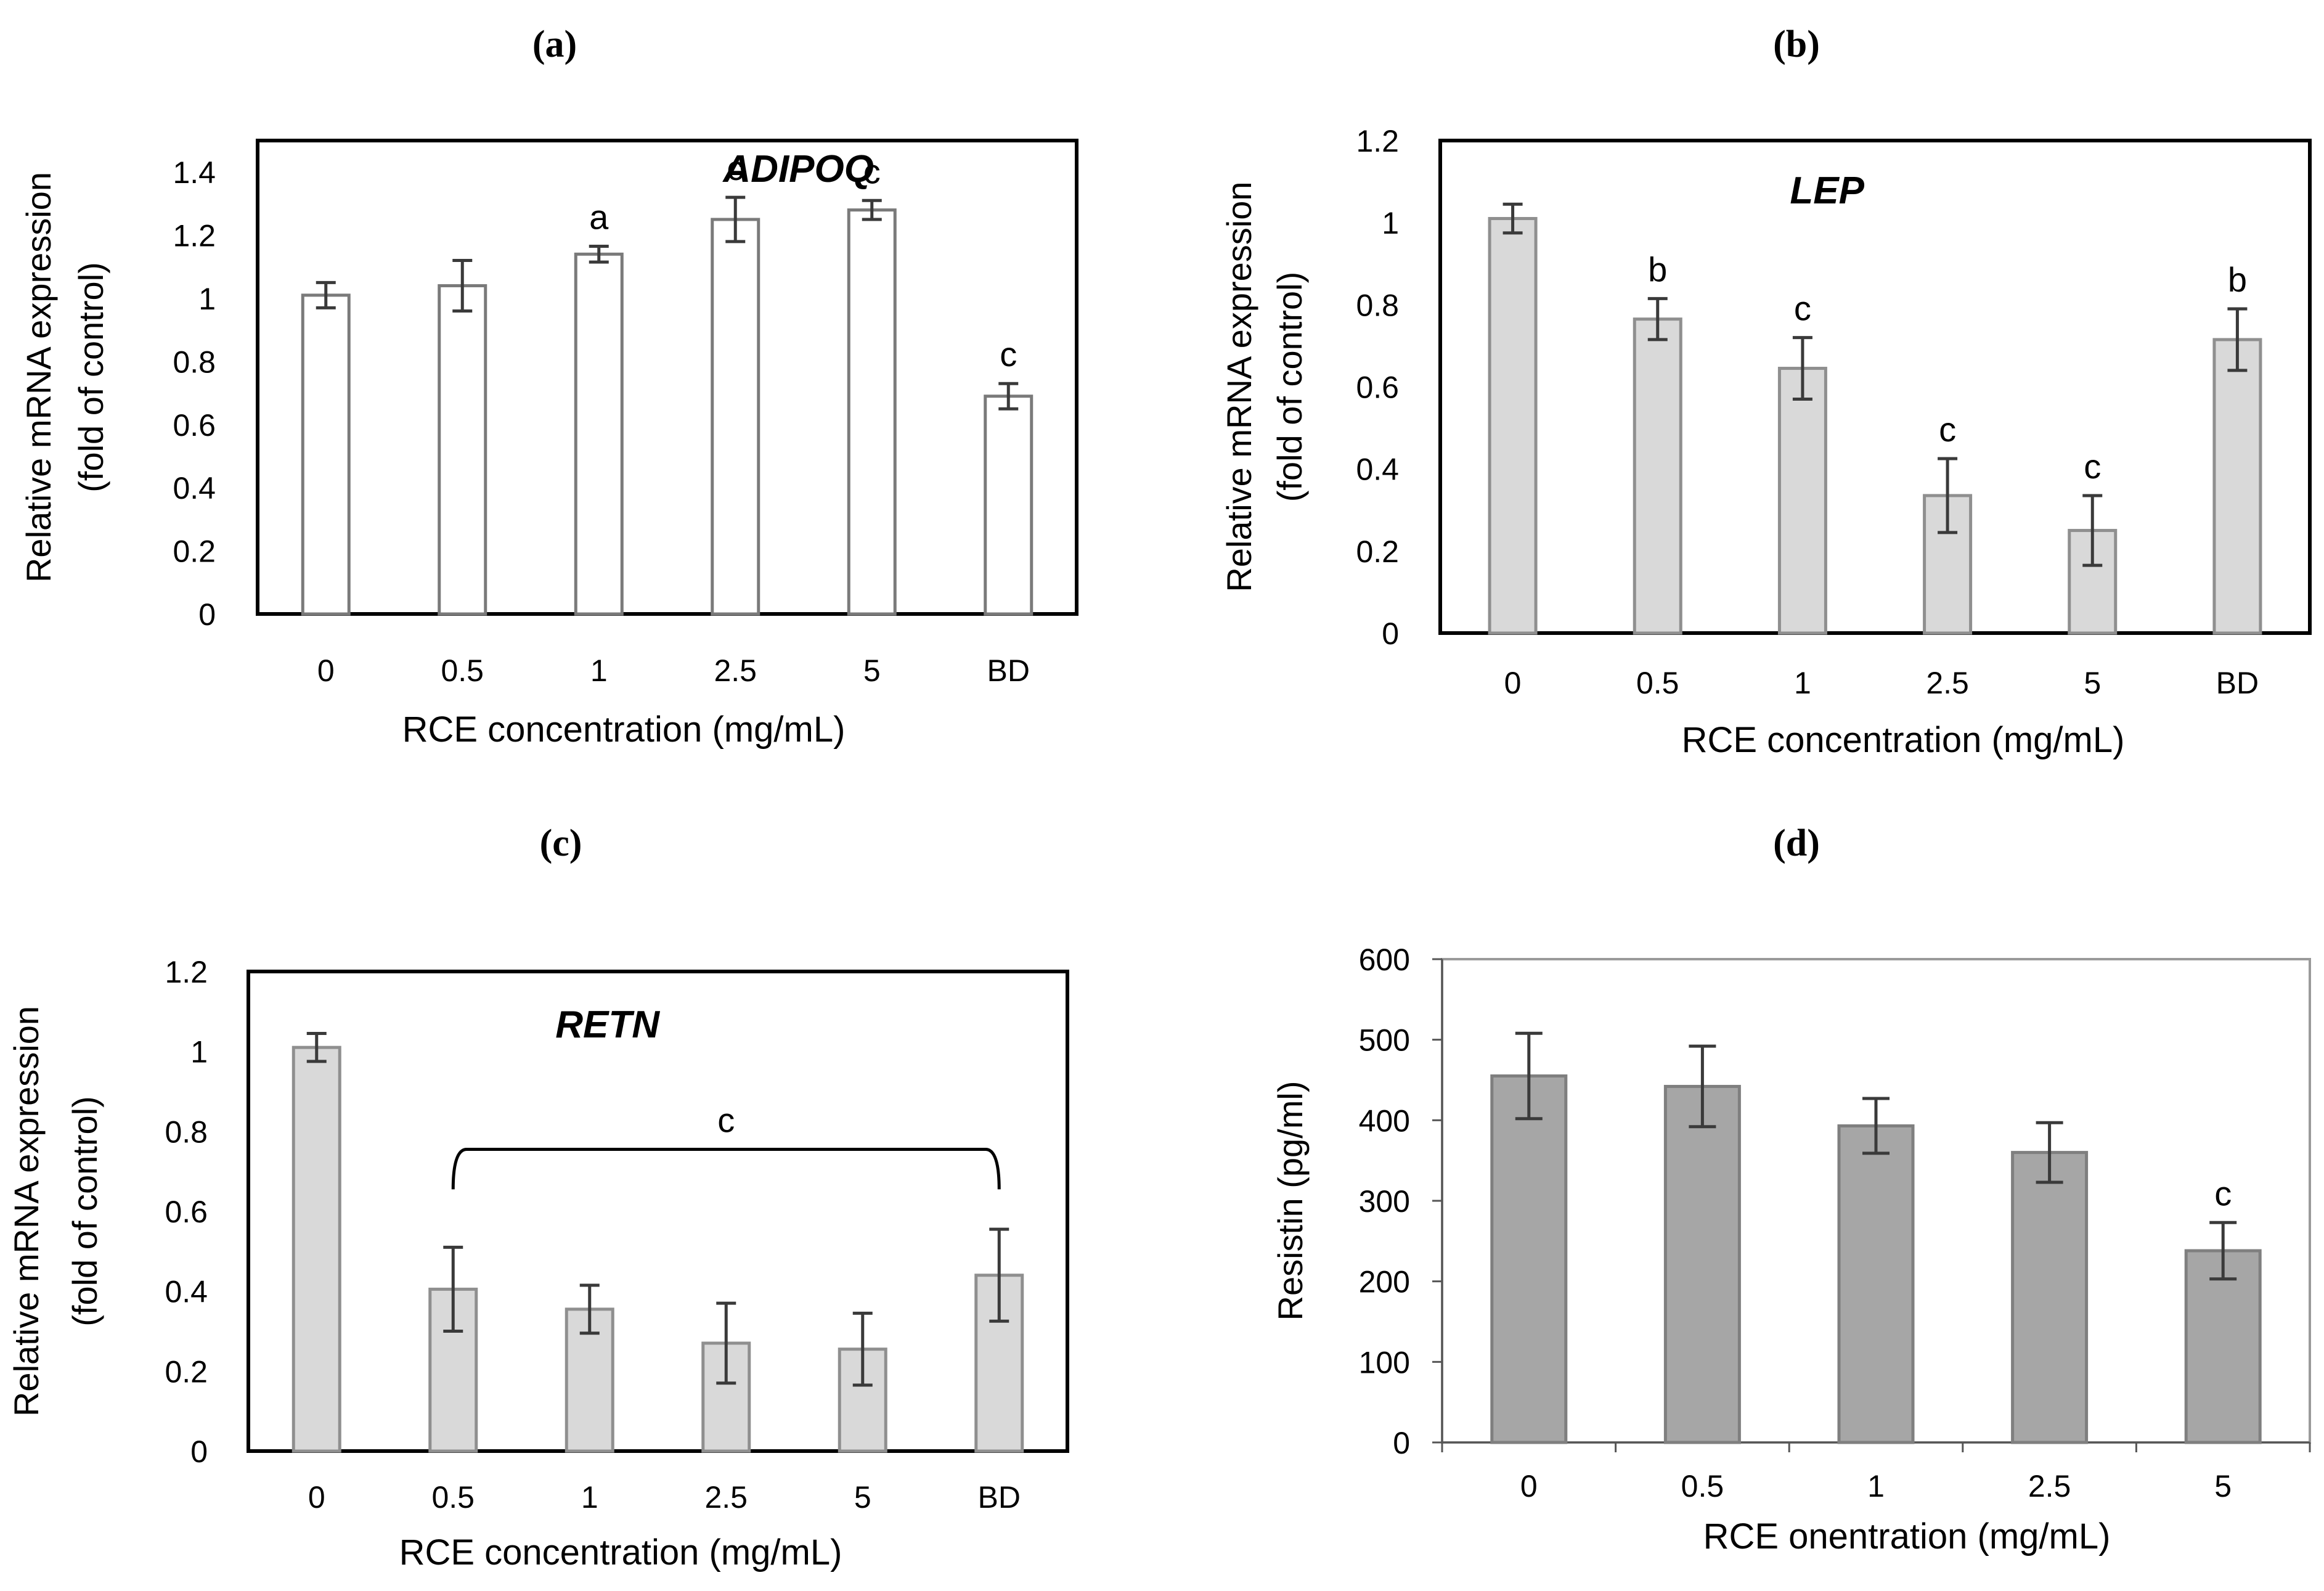 This screenshot has width=2324, height=1591. I want to click on panel-label: (b), so click(1796, 44).